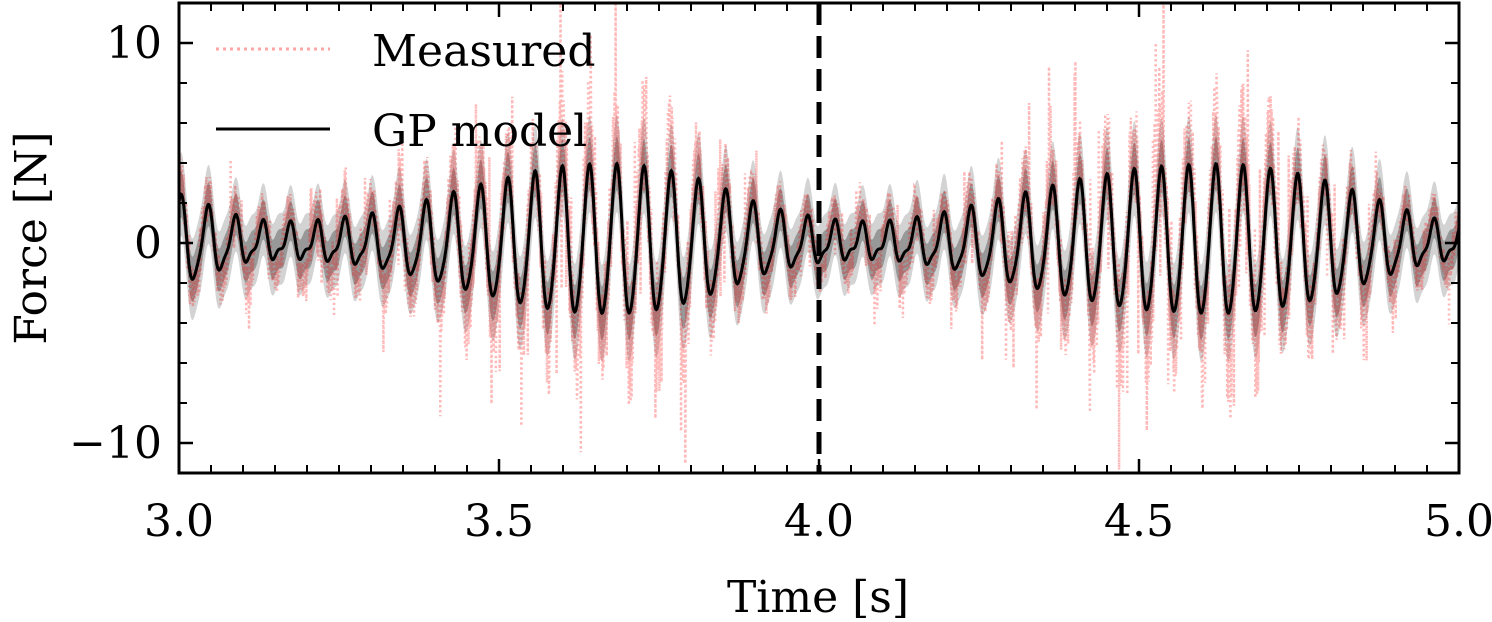 The image size is (1492, 622). Describe the element at coordinates (405, 91) in the screenshot. I see `legend: Measured GP model` at that location.